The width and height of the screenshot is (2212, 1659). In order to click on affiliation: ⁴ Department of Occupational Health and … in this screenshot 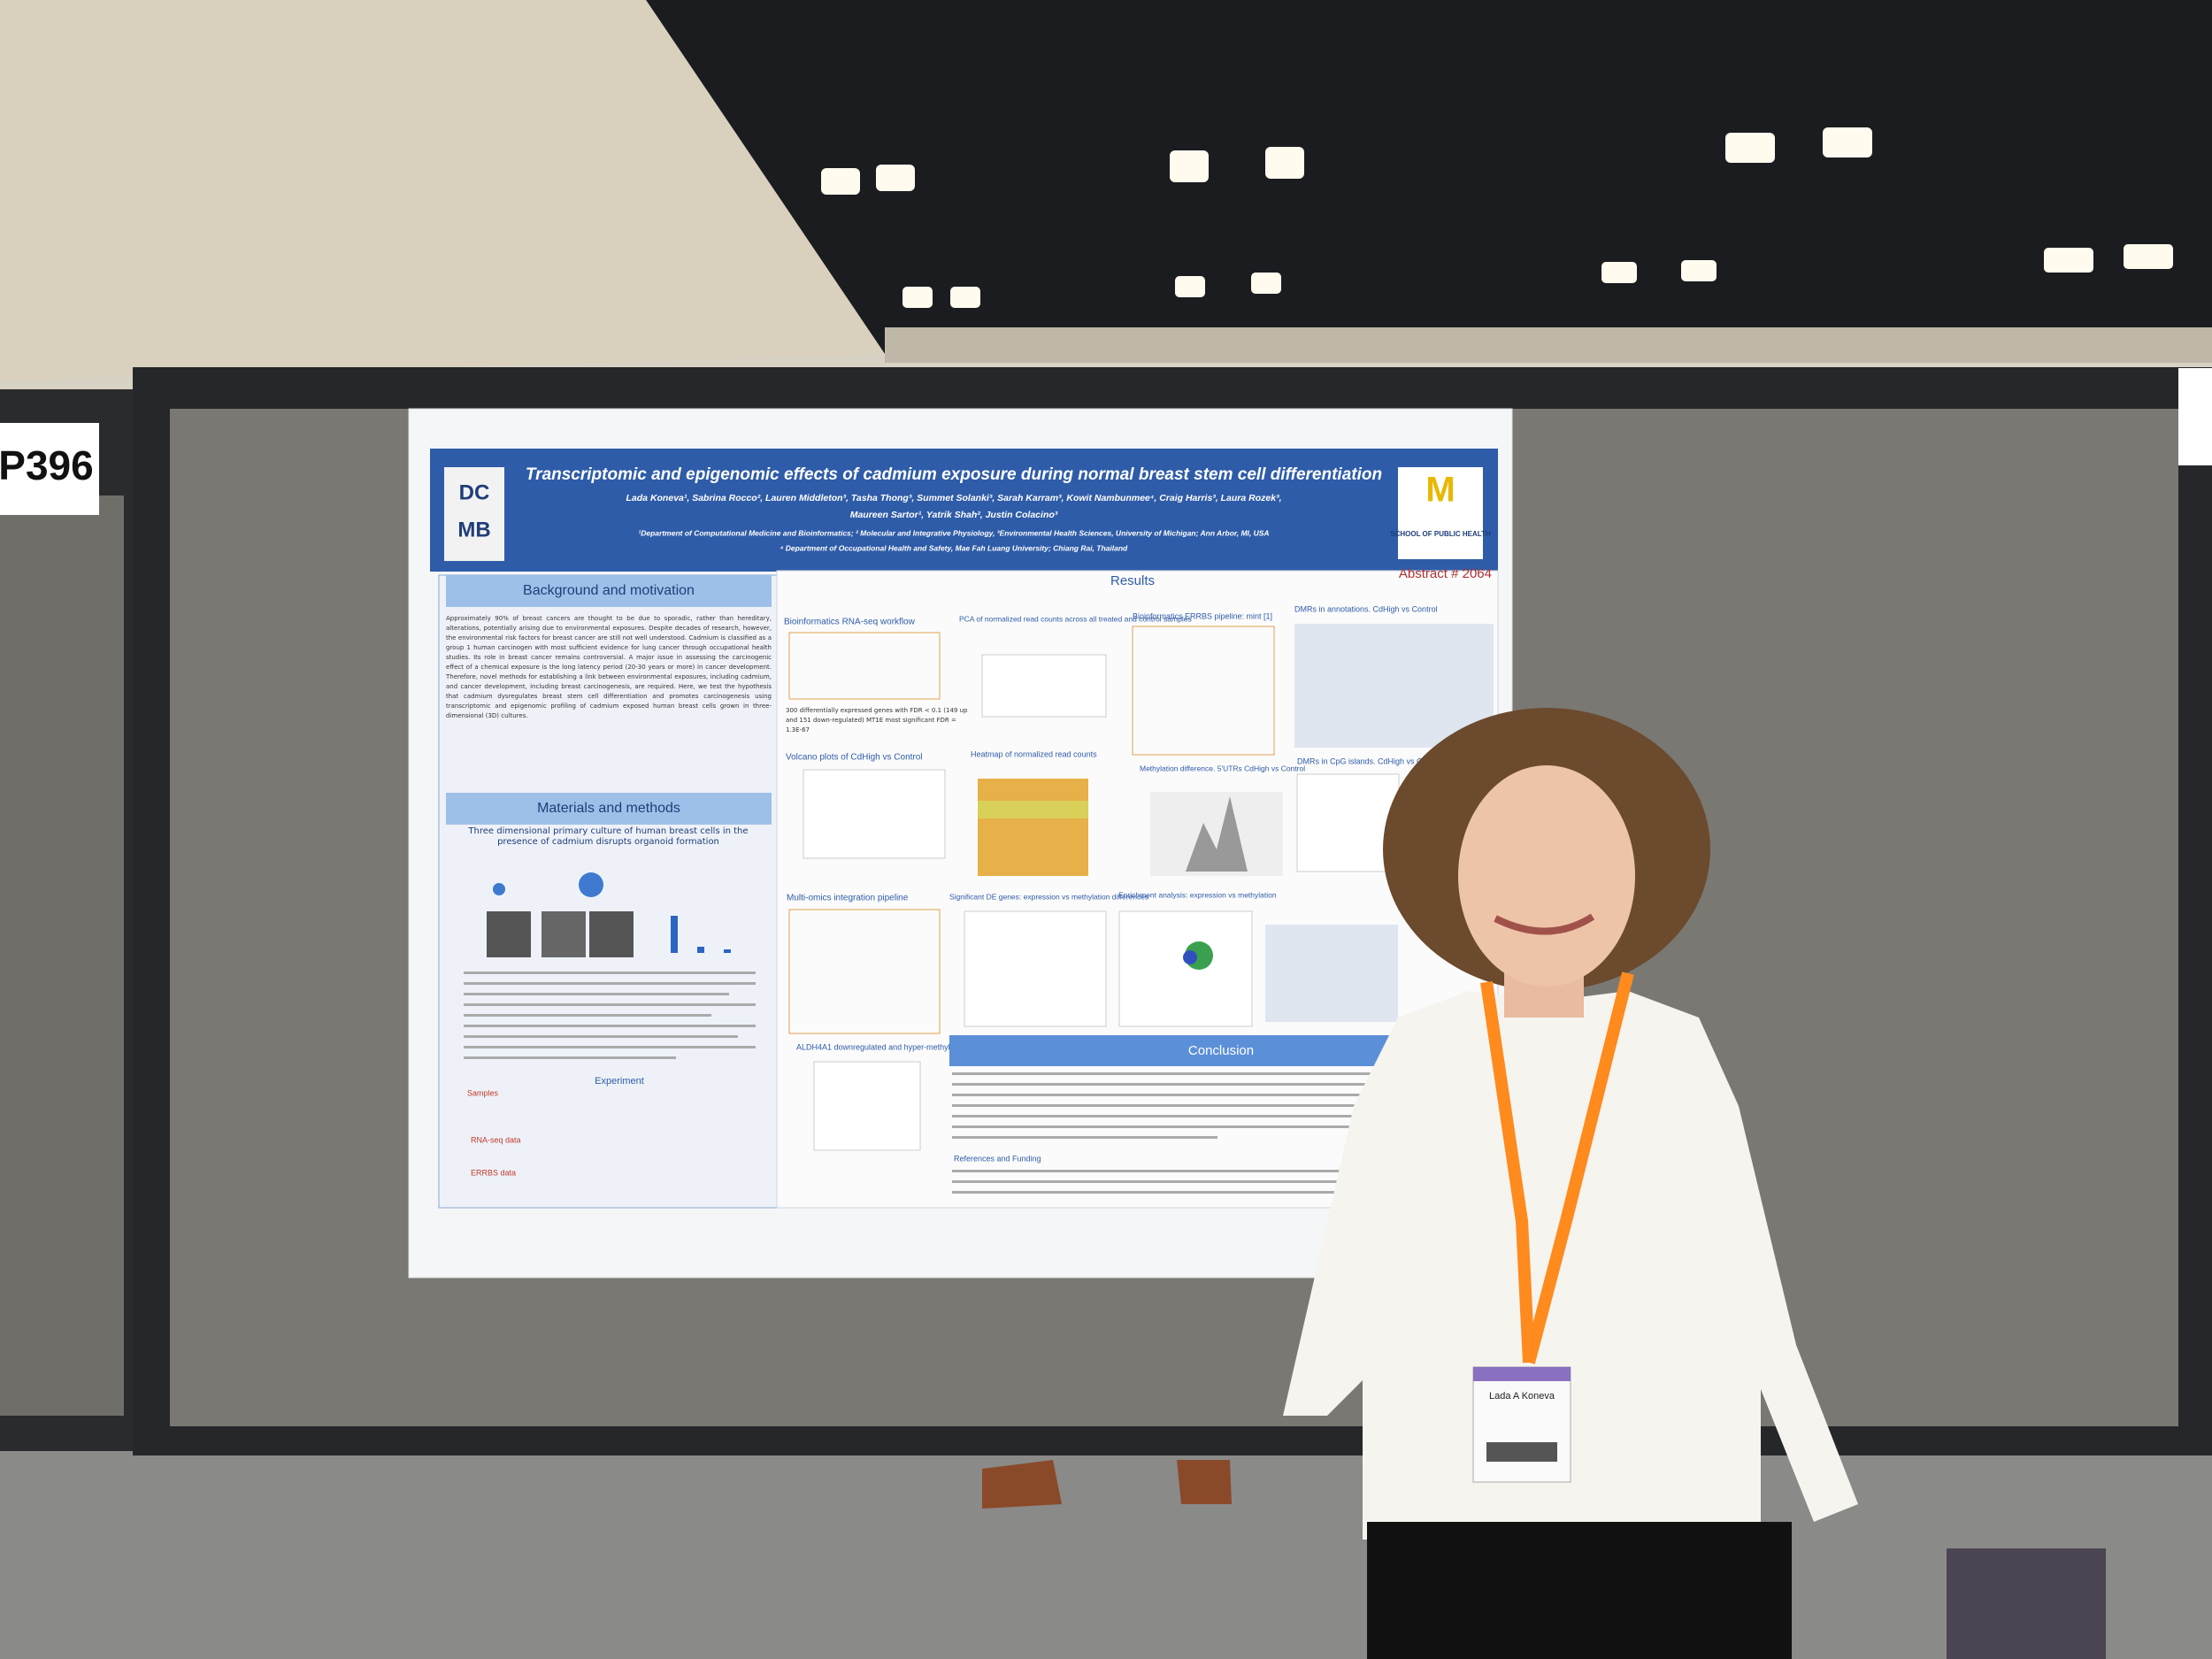, I will do `click(954, 548)`.